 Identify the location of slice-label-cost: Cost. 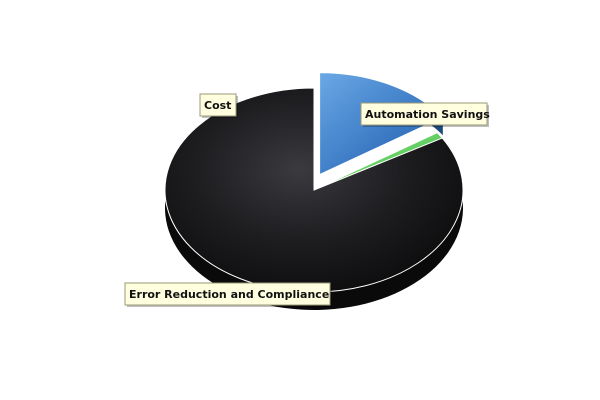
(218, 105).